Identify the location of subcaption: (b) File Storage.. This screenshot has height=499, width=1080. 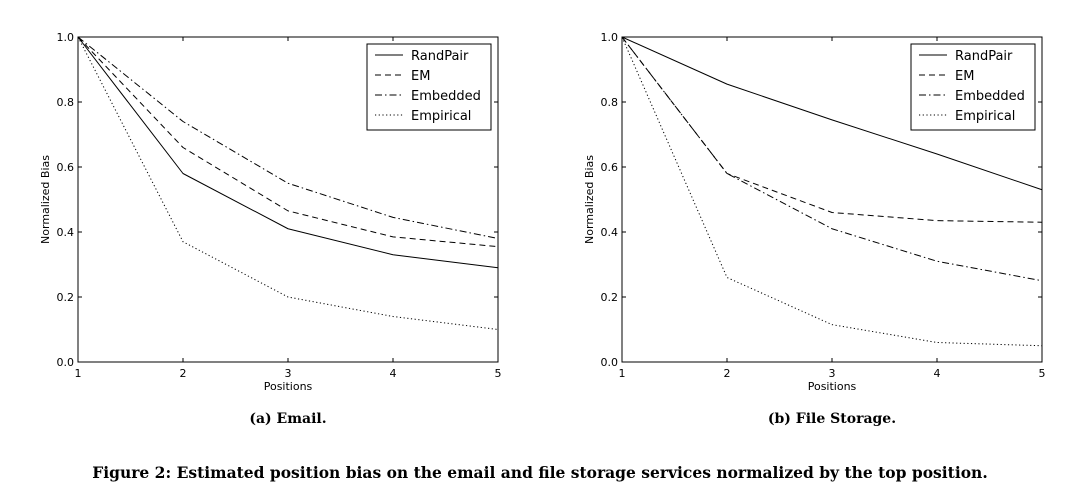
(832, 419).